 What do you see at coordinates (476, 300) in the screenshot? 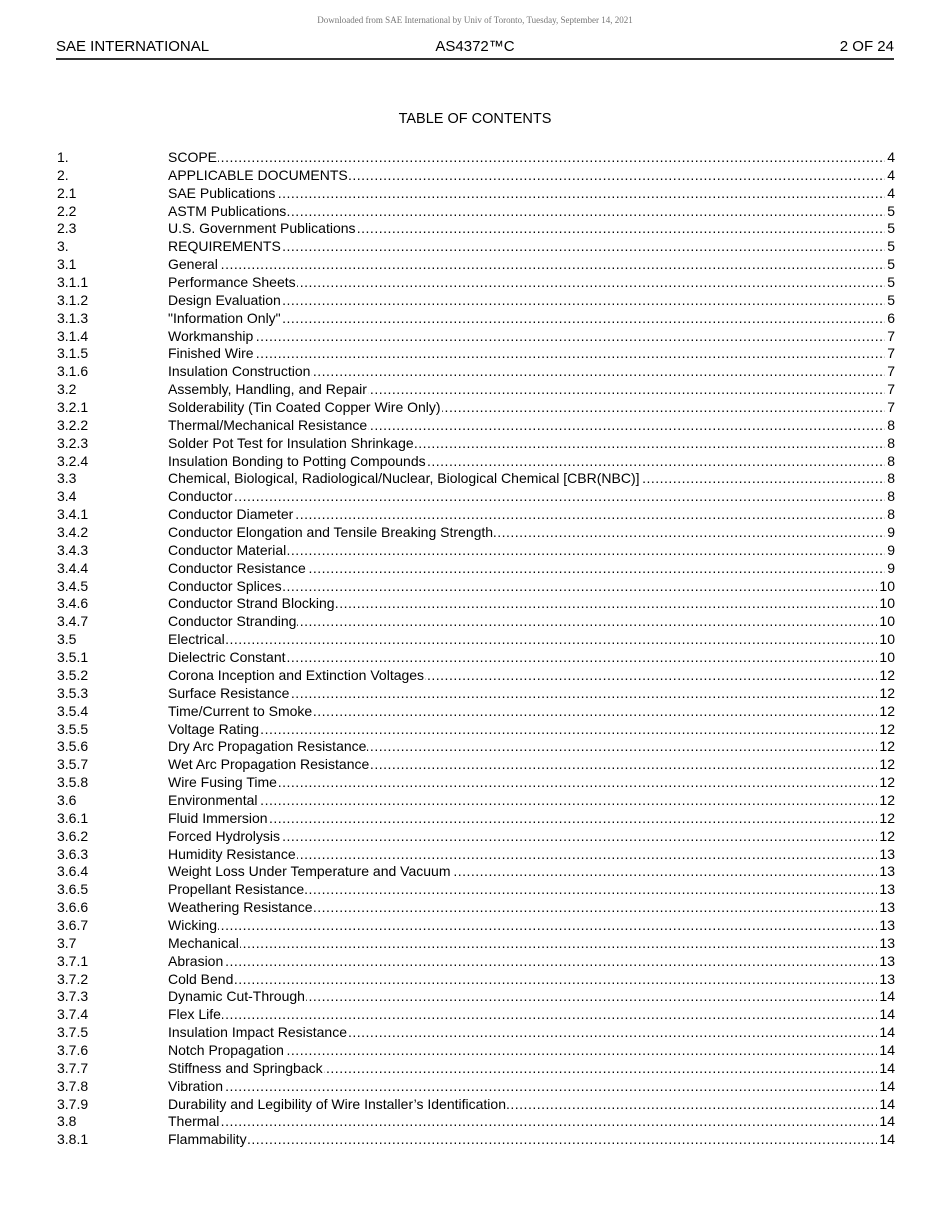
I see `toc-entry: 3.1.2 Design Evaluation 5` at bounding box center [476, 300].